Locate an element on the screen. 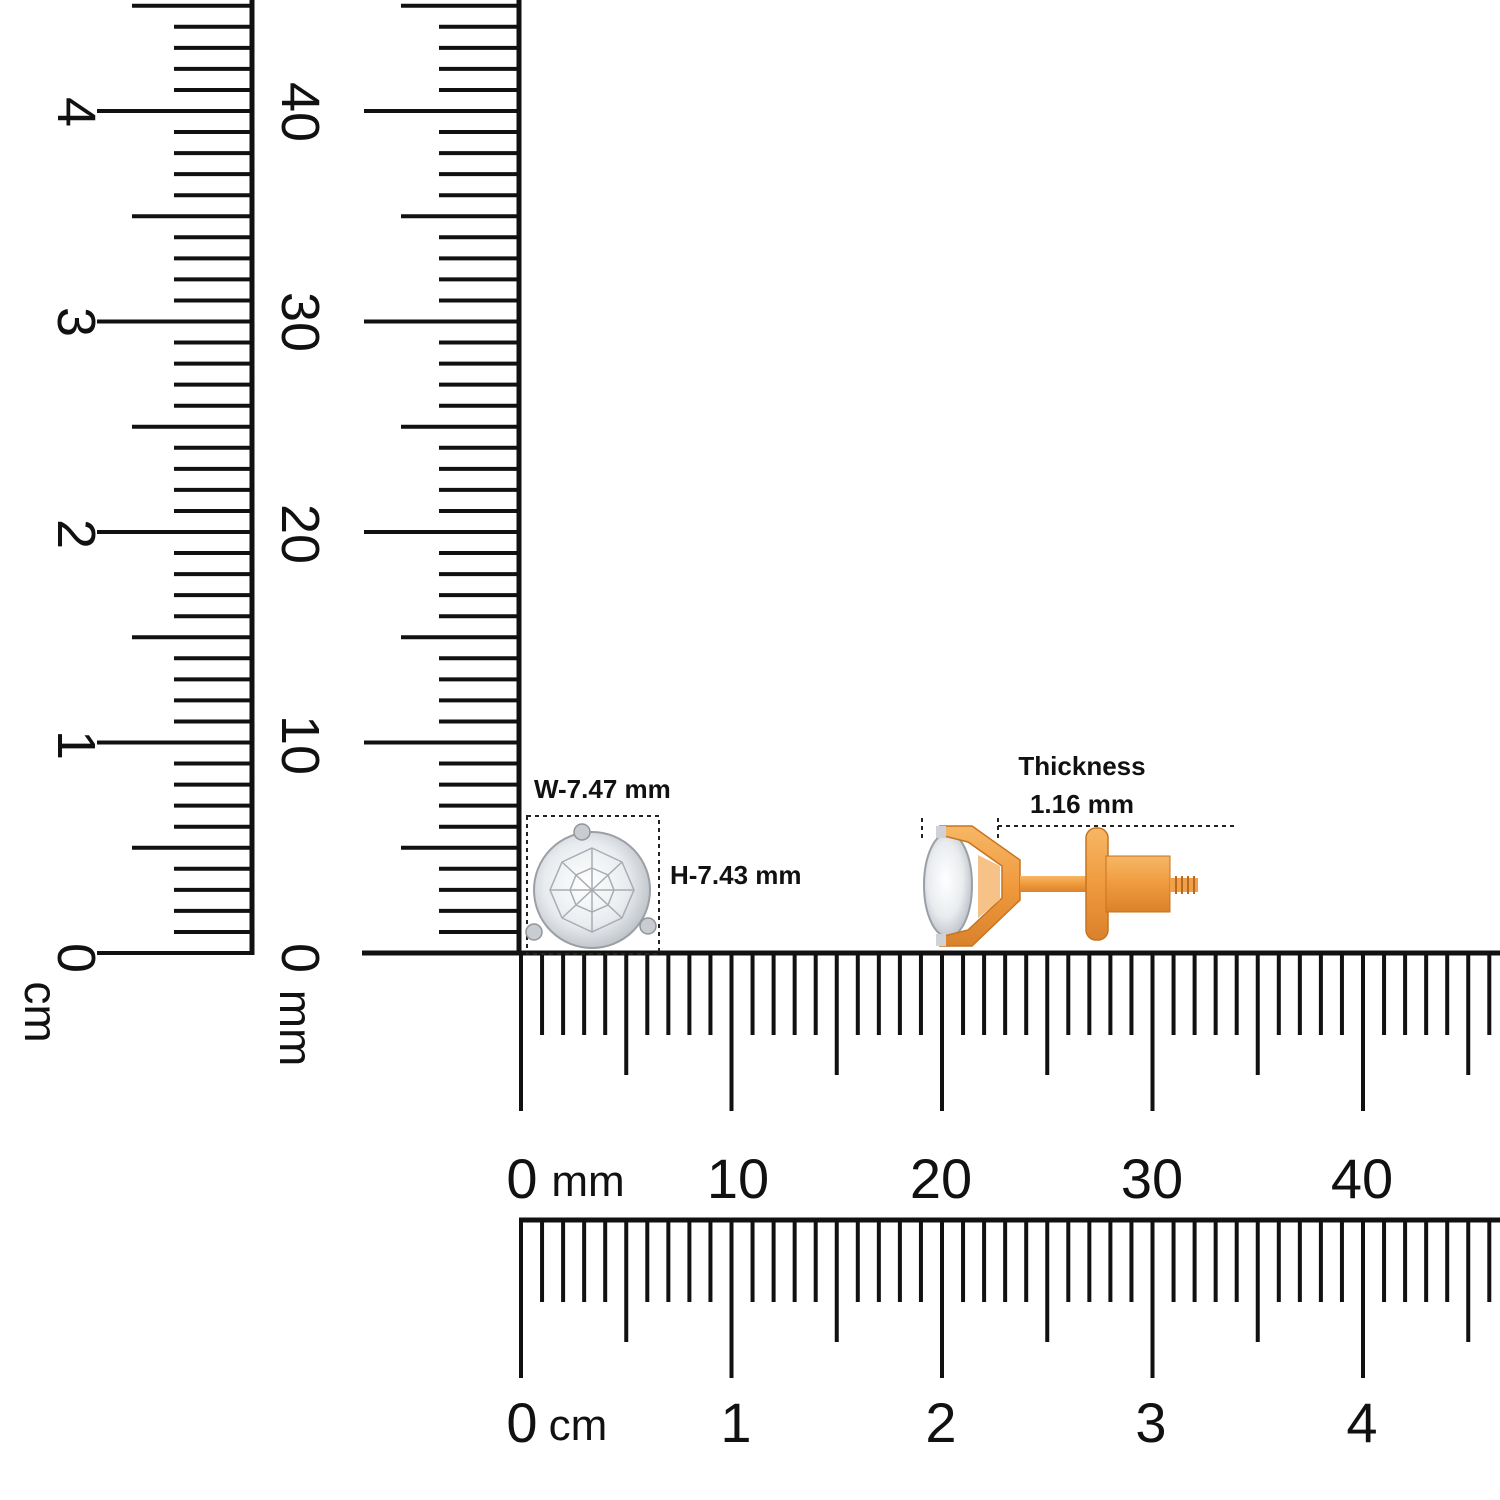 The height and width of the screenshot is (1500, 1500). ruler-bottom-mm-label: 20 is located at coordinates (941, 1178).